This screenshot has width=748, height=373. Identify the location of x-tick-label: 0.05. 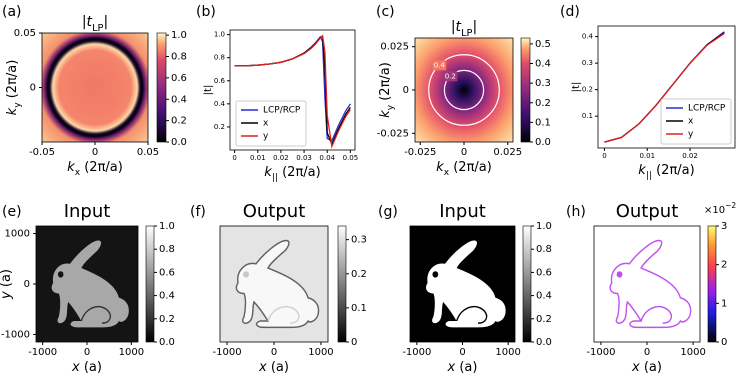
(148, 152).